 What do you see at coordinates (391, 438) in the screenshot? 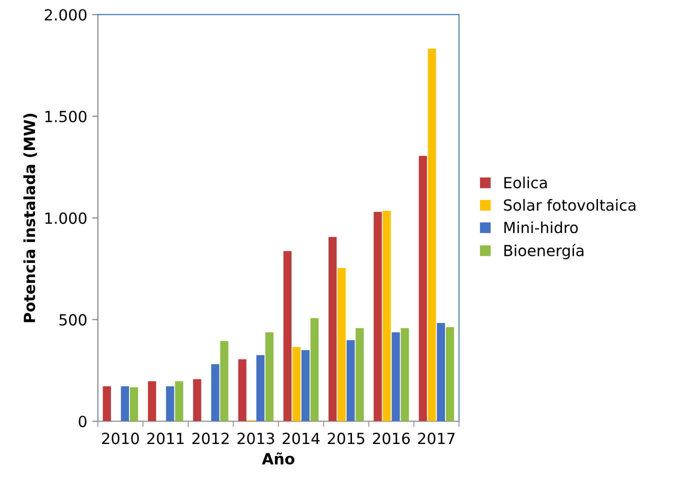
I see `x-tick-label: 2016` at bounding box center [391, 438].